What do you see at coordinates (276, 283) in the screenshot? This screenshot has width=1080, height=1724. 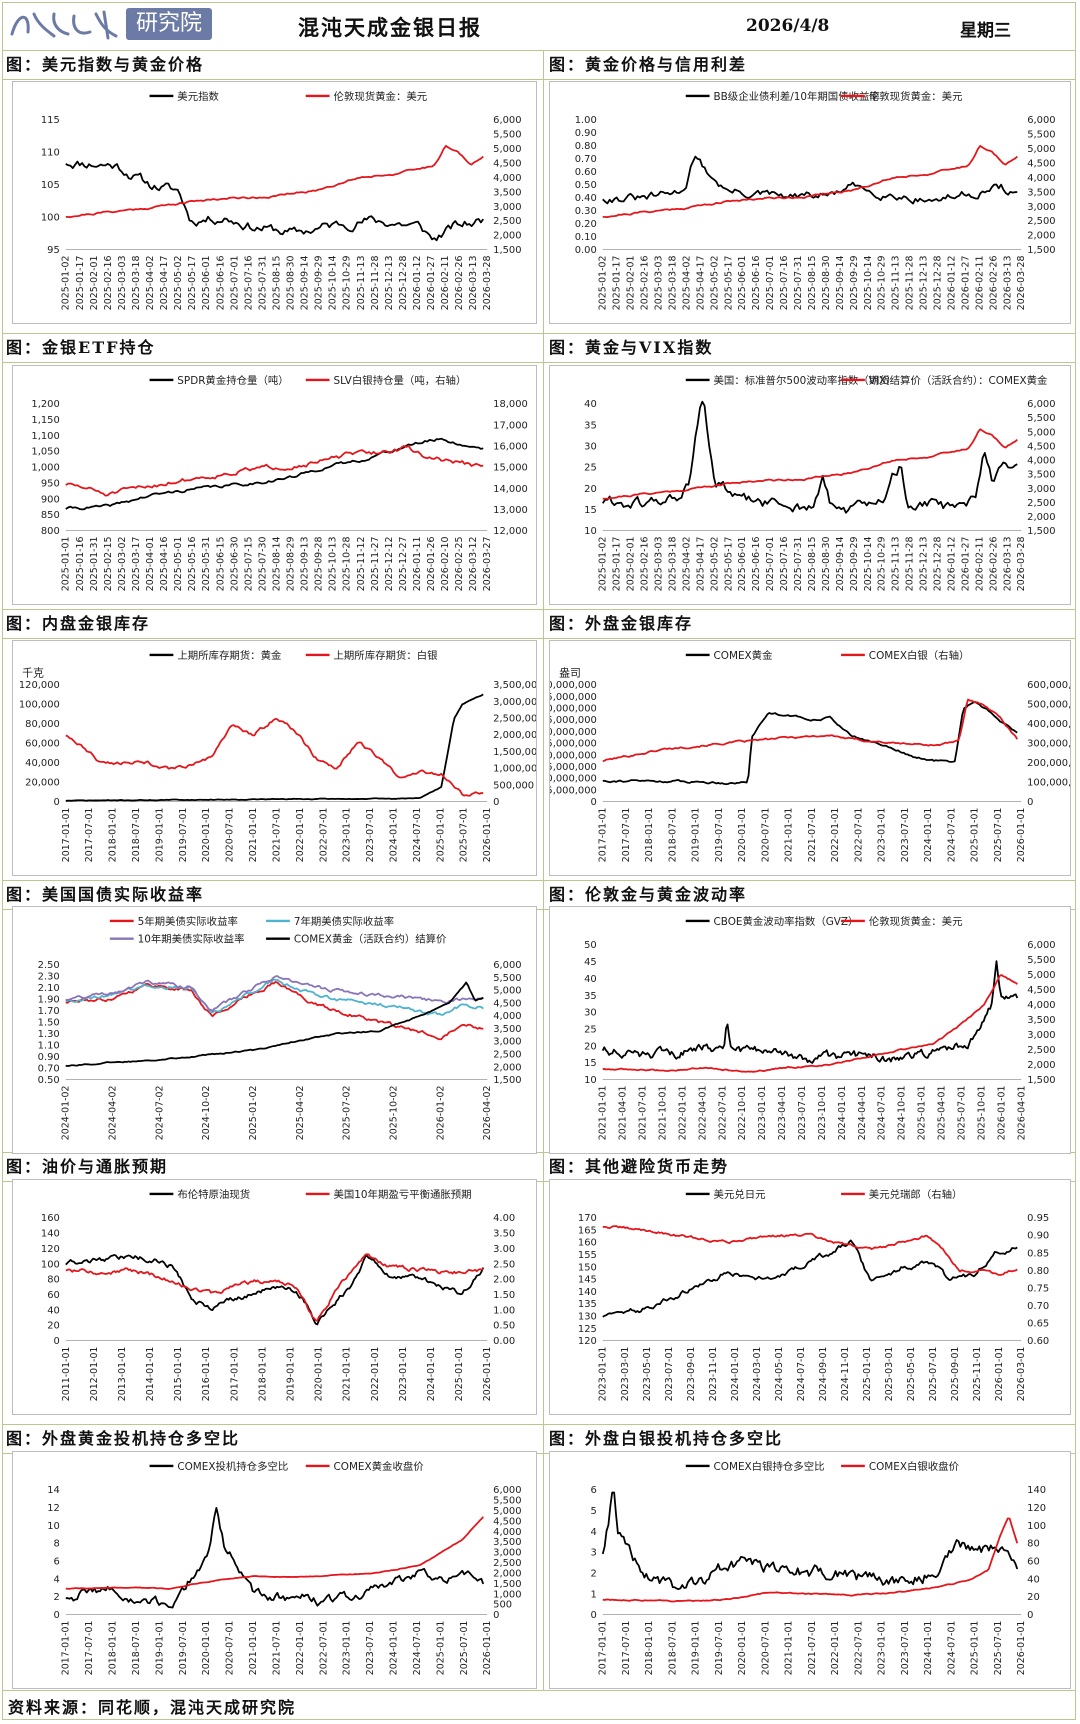 I see `x-tick-label: 2025-08-15` at bounding box center [276, 283].